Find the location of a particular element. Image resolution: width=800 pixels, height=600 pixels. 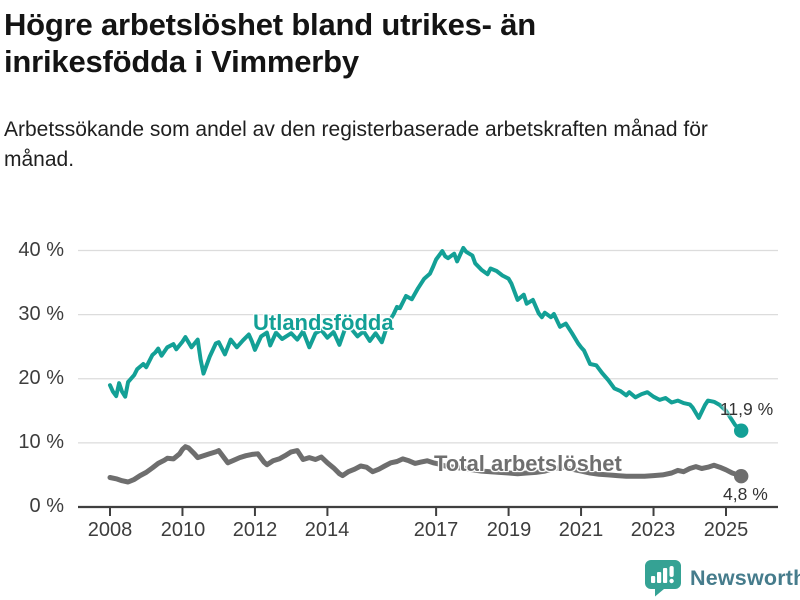

x-axis-tick-label: 2021 is located at coordinates (581, 530).